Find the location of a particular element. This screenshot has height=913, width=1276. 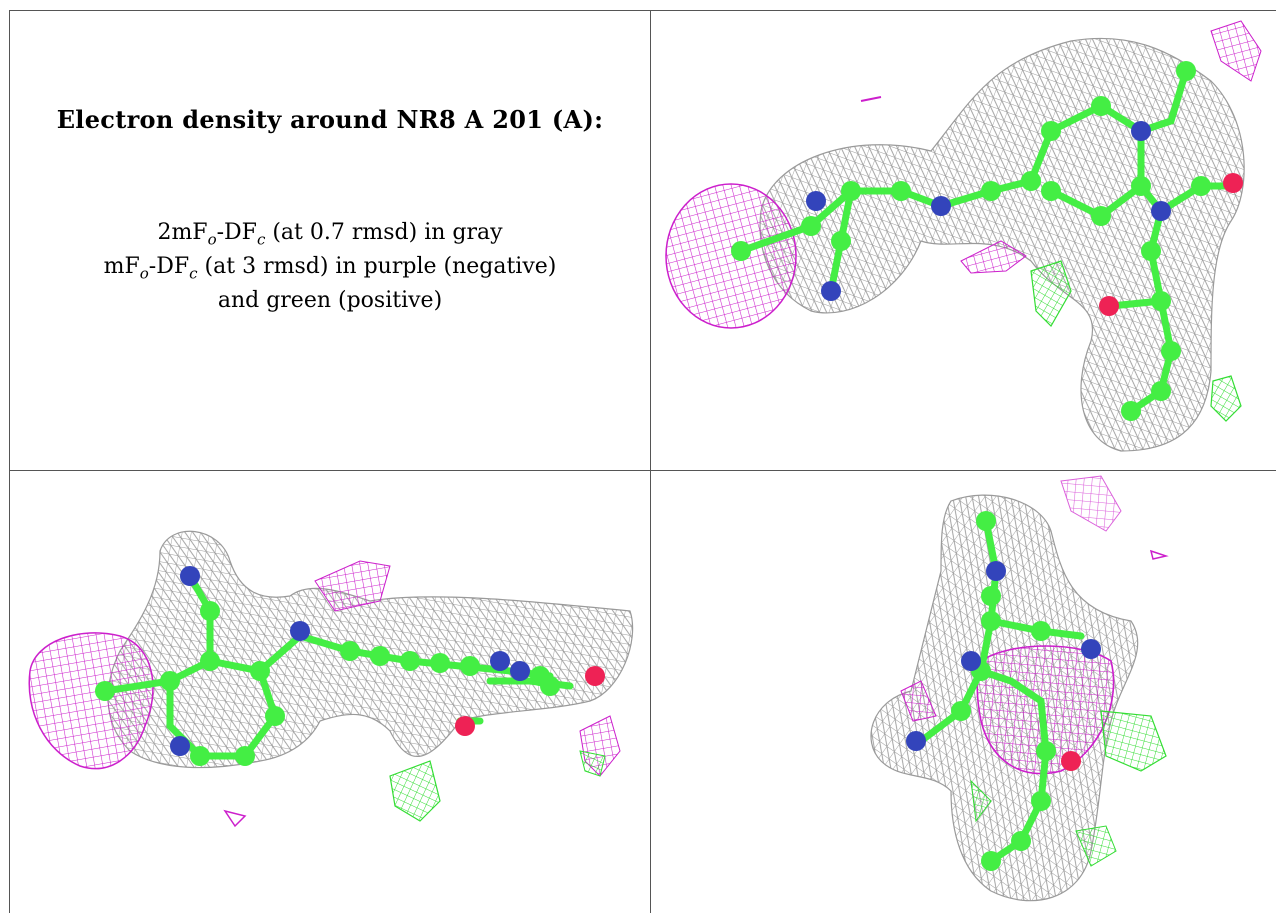

legend-line-2fofc: 2mFo-DFc (at 0.7 rmsd) in gray is located at coordinates (330, 234).